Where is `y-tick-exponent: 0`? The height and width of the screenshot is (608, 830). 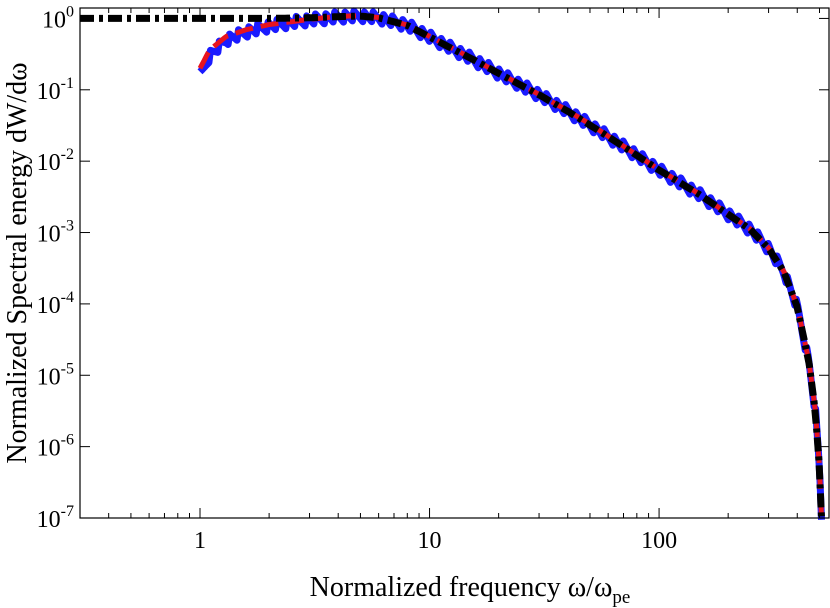
y-tick-exponent: 0 is located at coordinates (70, 11).